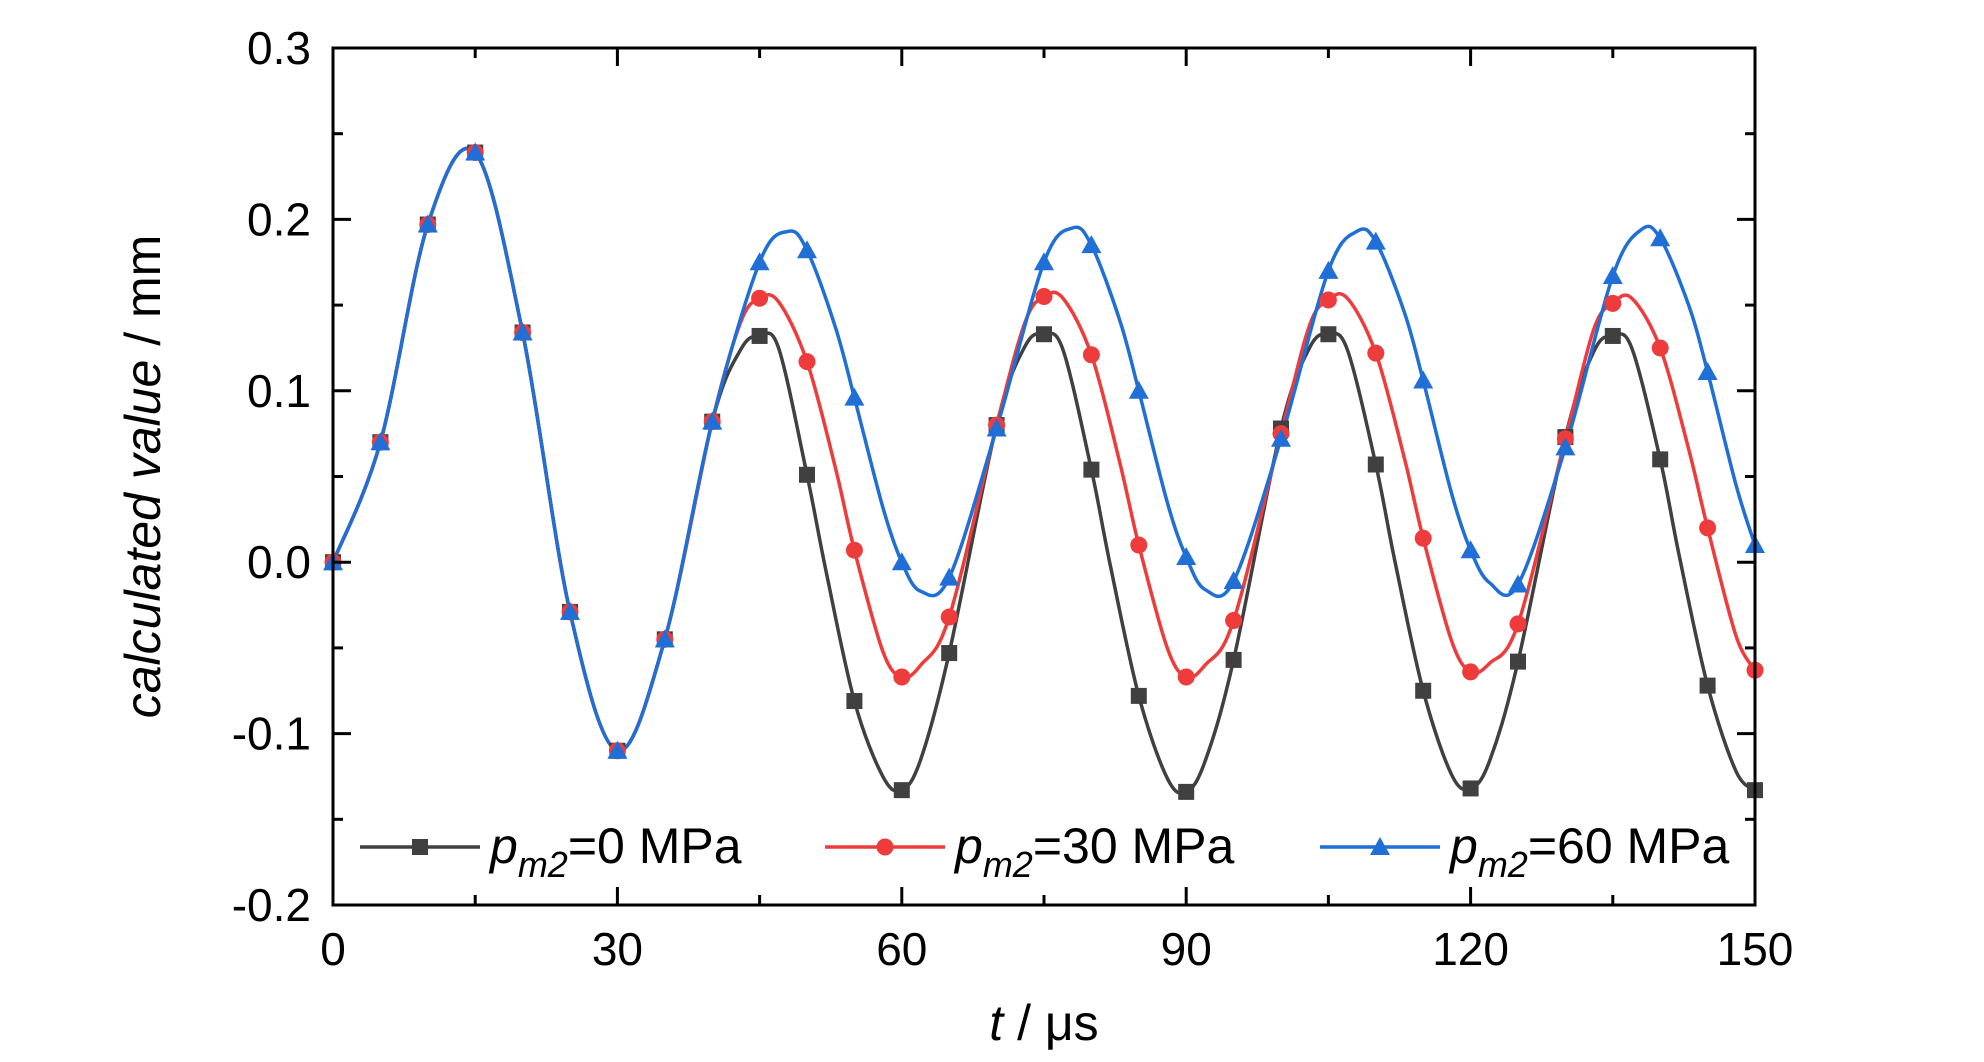 This screenshot has width=1984, height=1062. I want to click on legend-label-p-m2-30-mpa: pm2=30 MPa, so click(1094, 851).